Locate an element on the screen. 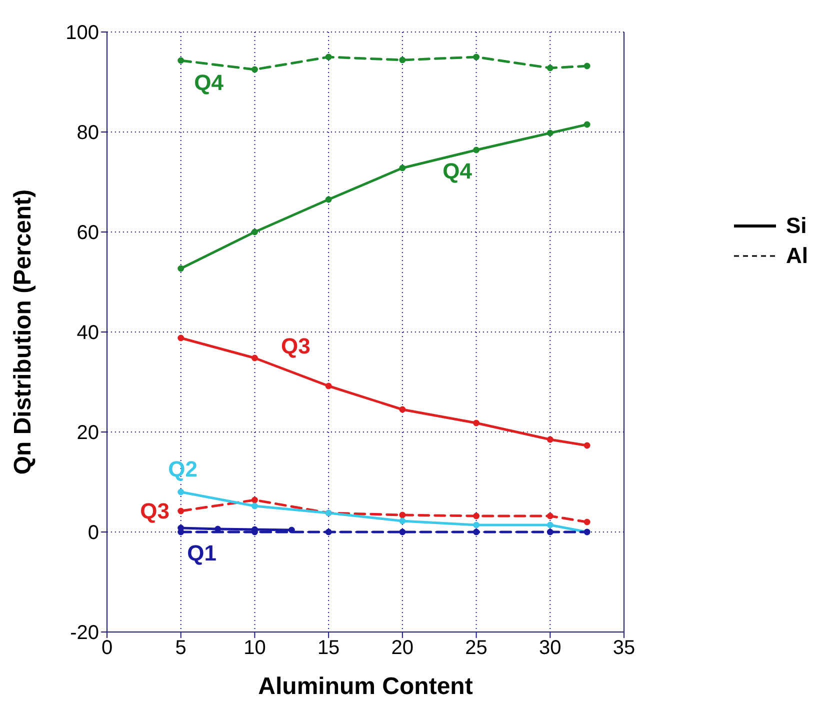 The image size is (816, 706). text: Si is located at coordinates (796, 226).